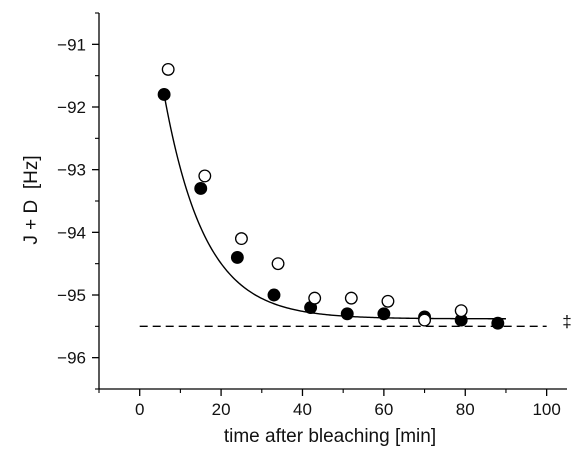 This screenshot has width=584, height=454. Describe the element at coordinates (139, 409) in the screenshot. I see `x-tick-label: 0` at that location.